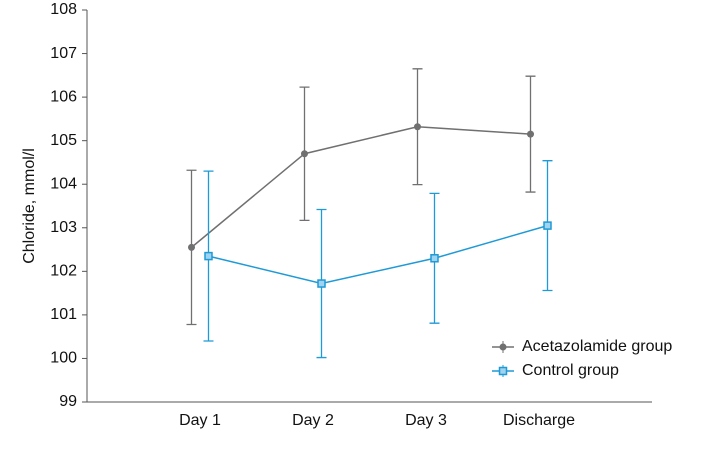 The image size is (703, 459). I want to click on y-tick-label: 108, so click(63, 9).